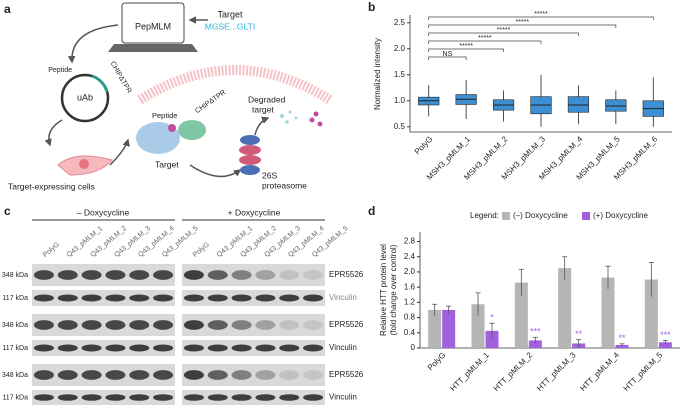 The width and height of the screenshot is (685, 406). I want to click on membrane, so click(235, 85).